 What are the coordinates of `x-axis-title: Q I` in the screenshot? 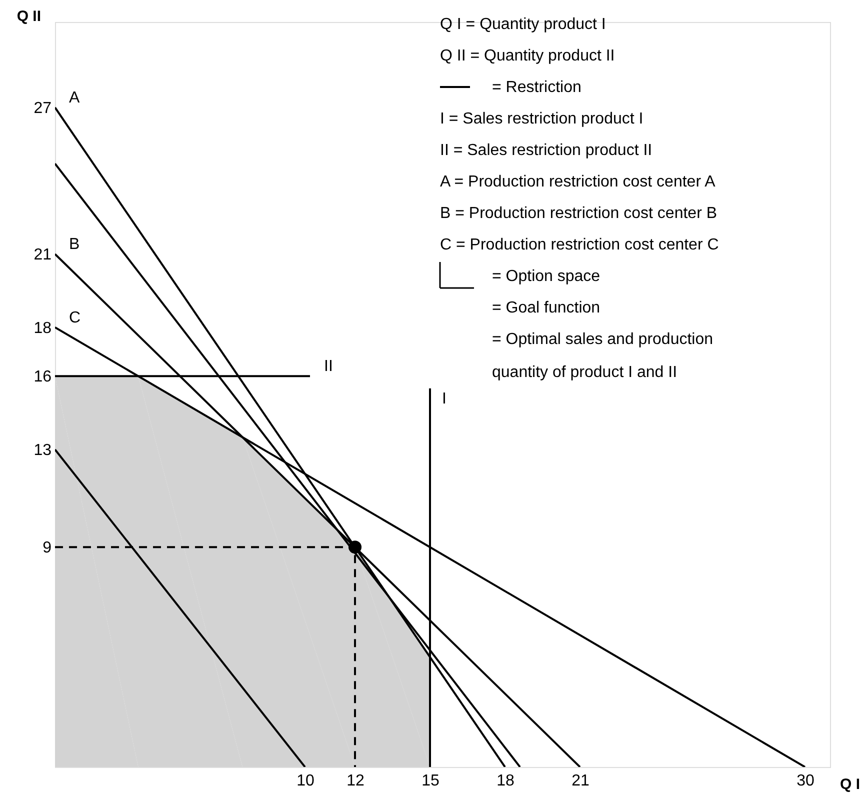 It's located at (850, 784).